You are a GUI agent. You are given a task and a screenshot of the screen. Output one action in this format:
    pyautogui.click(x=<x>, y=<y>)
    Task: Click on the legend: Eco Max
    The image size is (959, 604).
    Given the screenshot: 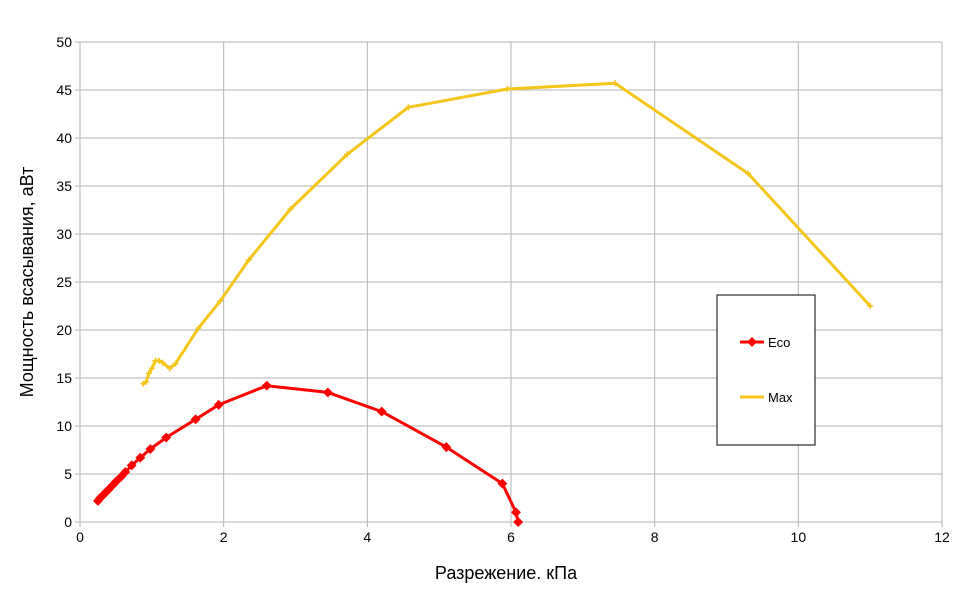 What is the action you would take?
    pyautogui.click(x=766, y=370)
    